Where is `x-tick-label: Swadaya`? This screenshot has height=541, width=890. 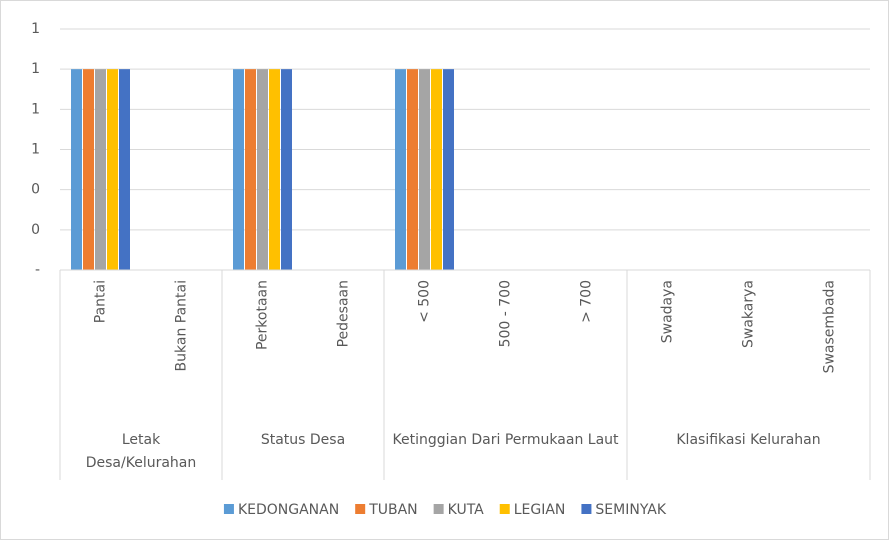
x-tick-label: Swadaya is located at coordinates (668, 311).